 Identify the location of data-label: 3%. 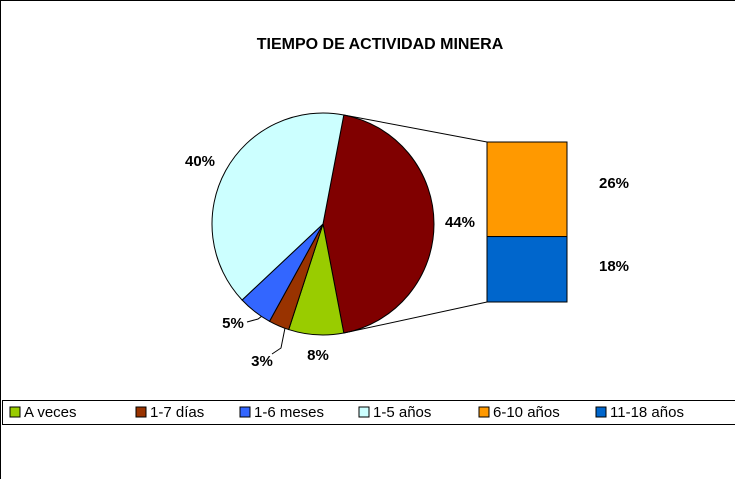
(262, 361).